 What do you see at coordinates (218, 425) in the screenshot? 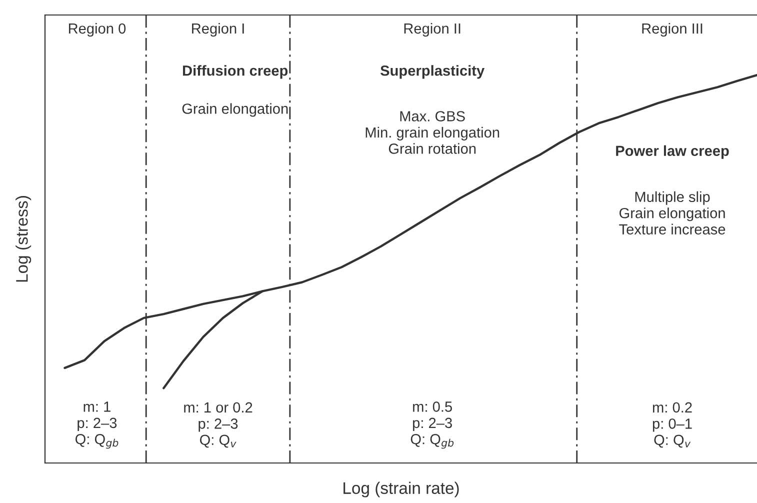
I see `annotation: m: 1 or 0.2 p: 2–3 Q: Q$_{v}$` at bounding box center [218, 425].